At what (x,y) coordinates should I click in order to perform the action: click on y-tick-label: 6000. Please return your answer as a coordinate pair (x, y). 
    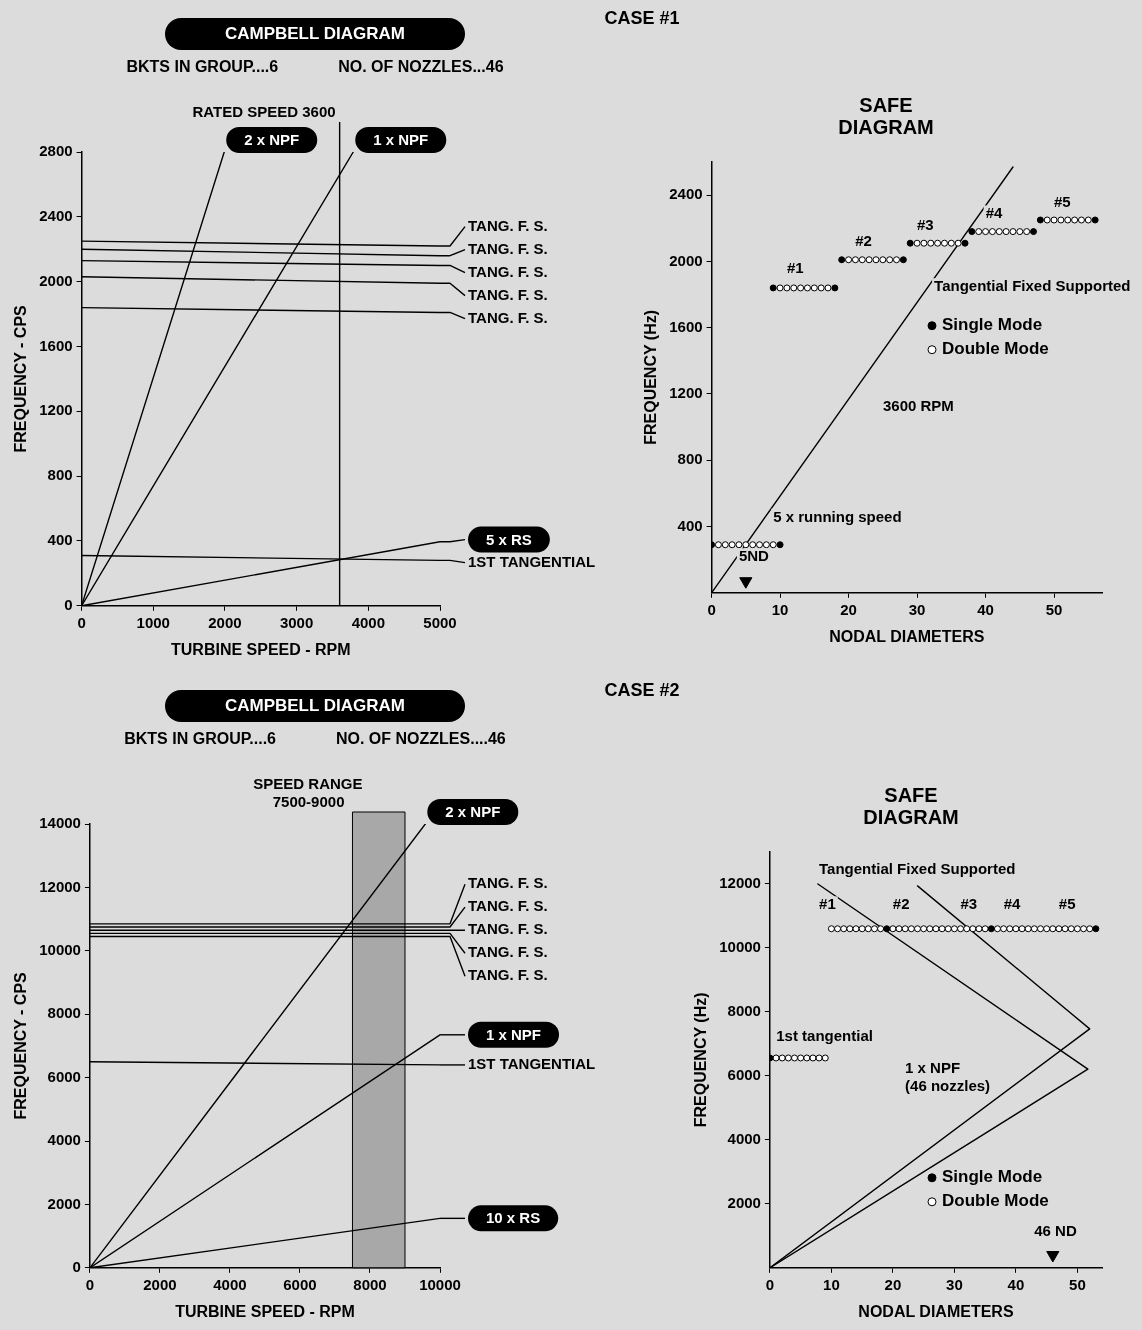
    Looking at the image, I should click on (64, 1076).